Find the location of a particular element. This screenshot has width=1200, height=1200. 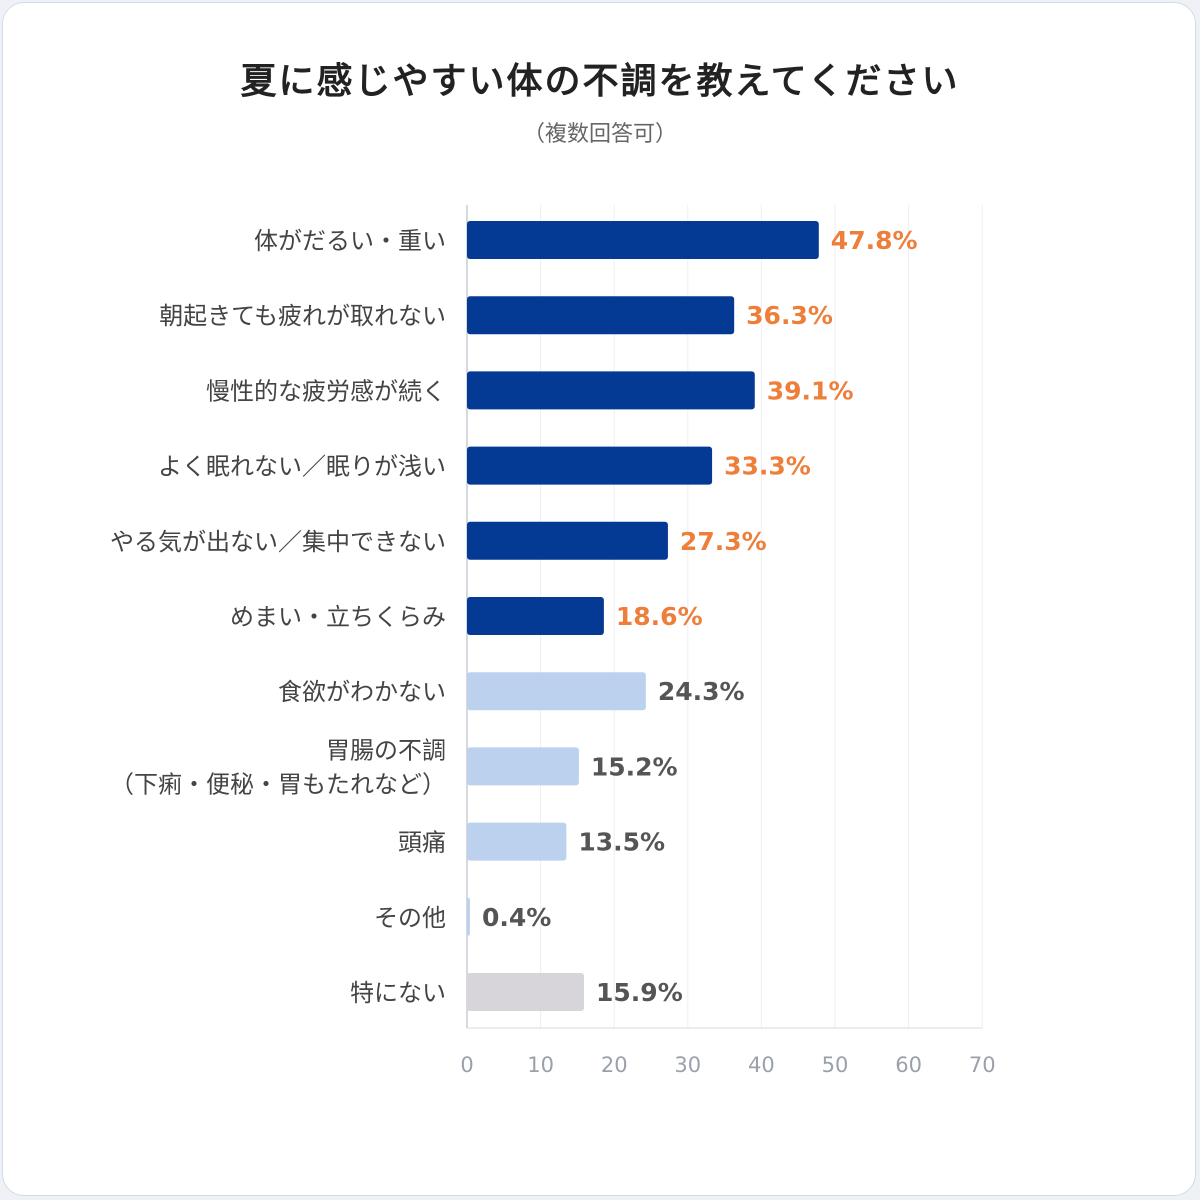

chart-subtitle: （複数回答可） is located at coordinates (599, 134).